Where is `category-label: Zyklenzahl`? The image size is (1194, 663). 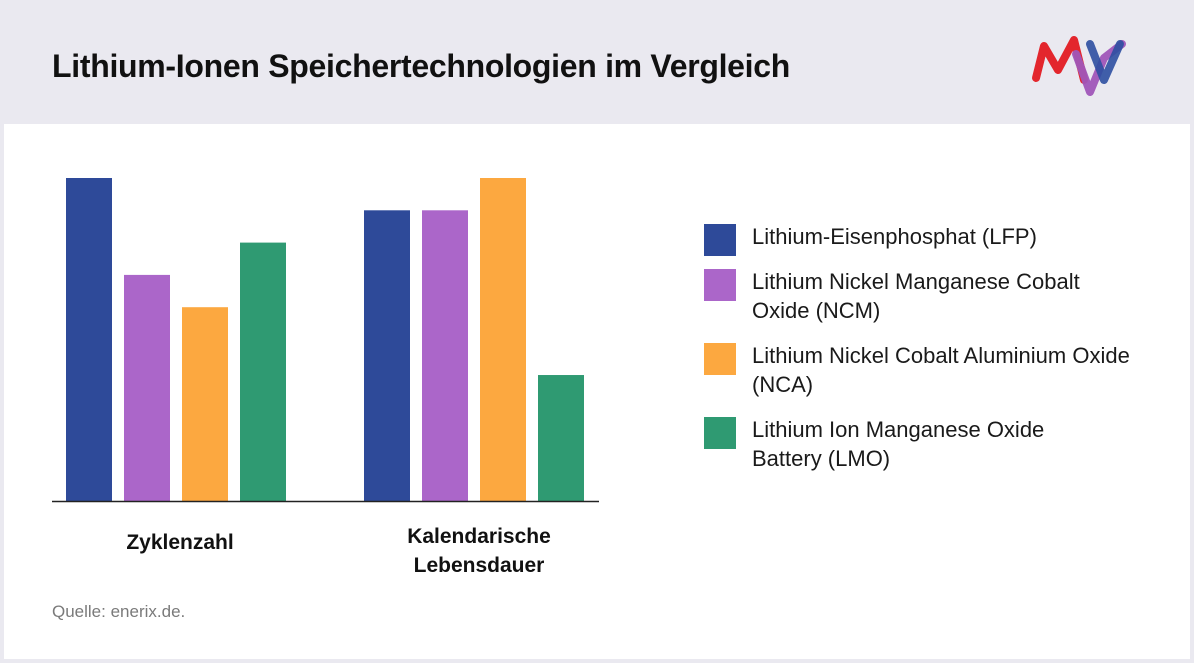
category-label: Zyklenzahl is located at coordinates (180, 542).